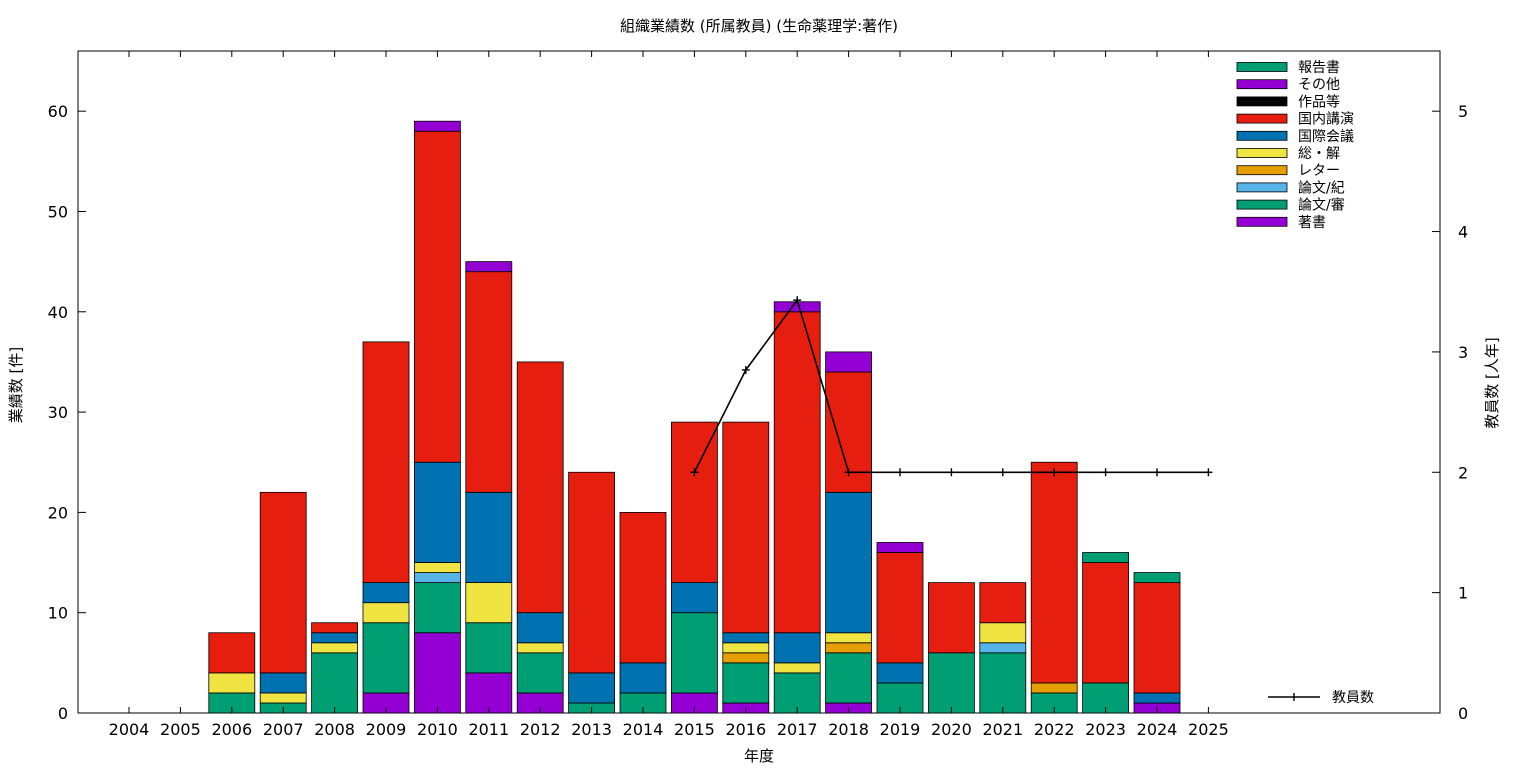  Describe the element at coordinates (1326, 120) in the screenshot. I see `legend-label-国内講演: 国内講演` at that location.